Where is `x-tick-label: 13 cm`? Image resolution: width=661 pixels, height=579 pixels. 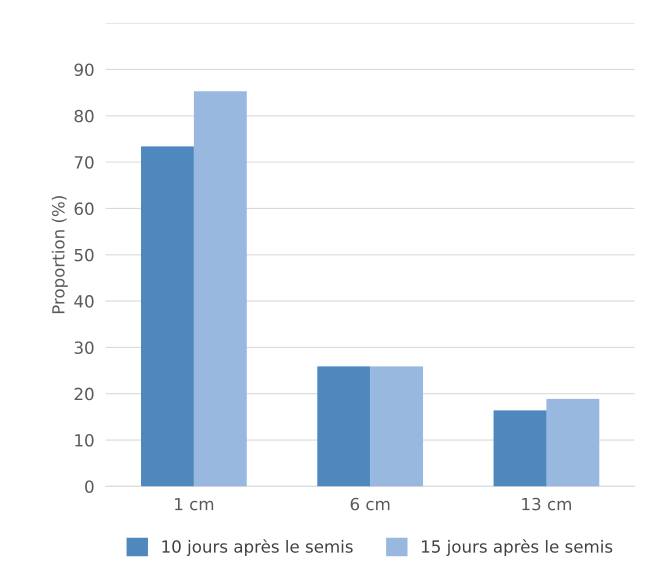
x-tick-label: 13 cm is located at coordinates (546, 504).